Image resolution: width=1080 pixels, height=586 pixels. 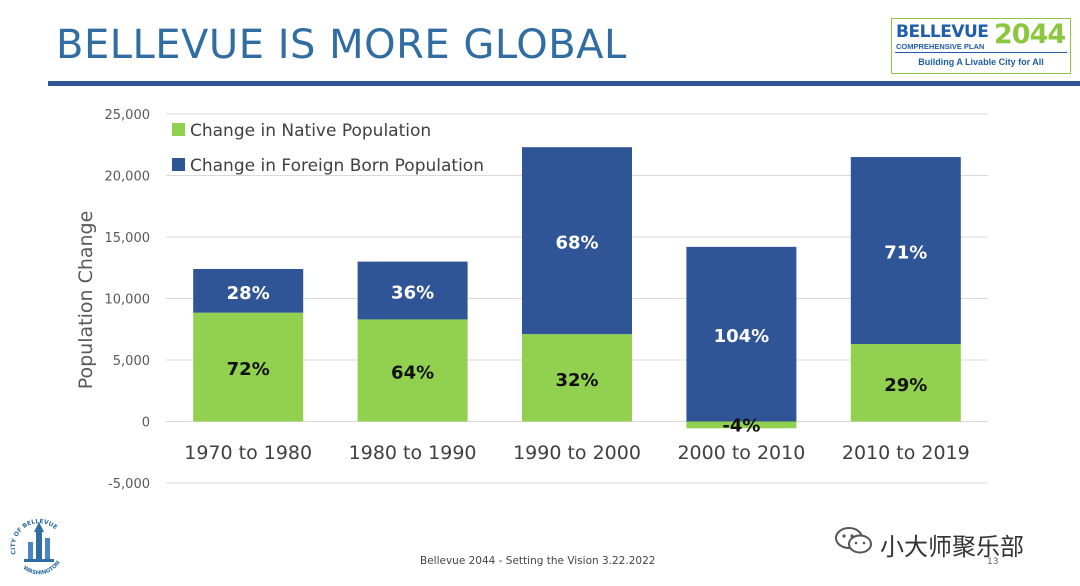 I want to click on slide-title: BELLEVUE IS MORE GLOBAL, so click(x=341, y=45).